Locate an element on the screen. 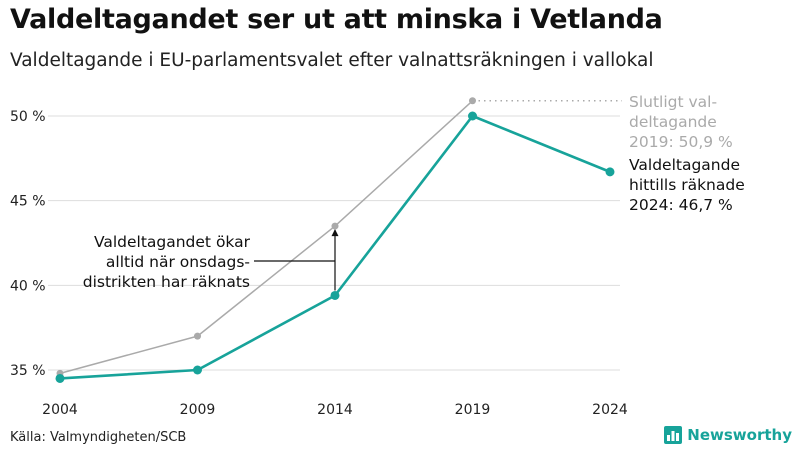  final-turnout-label: Slutligt val- is located at coordinates (673, 102).